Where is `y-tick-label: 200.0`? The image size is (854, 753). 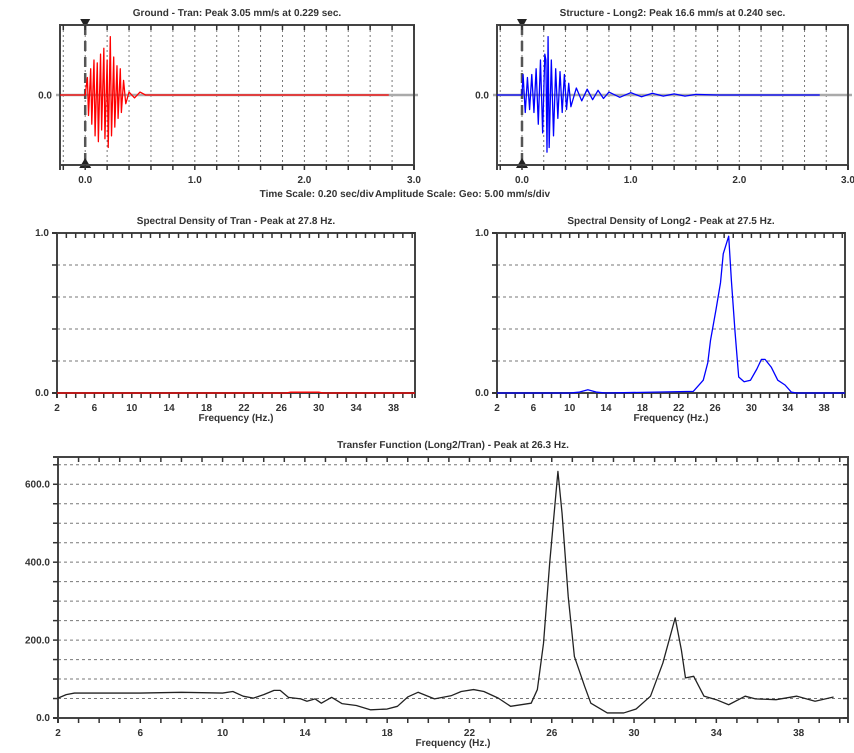 y-tick-label: 200.0 is located at coordinates (37, 640).